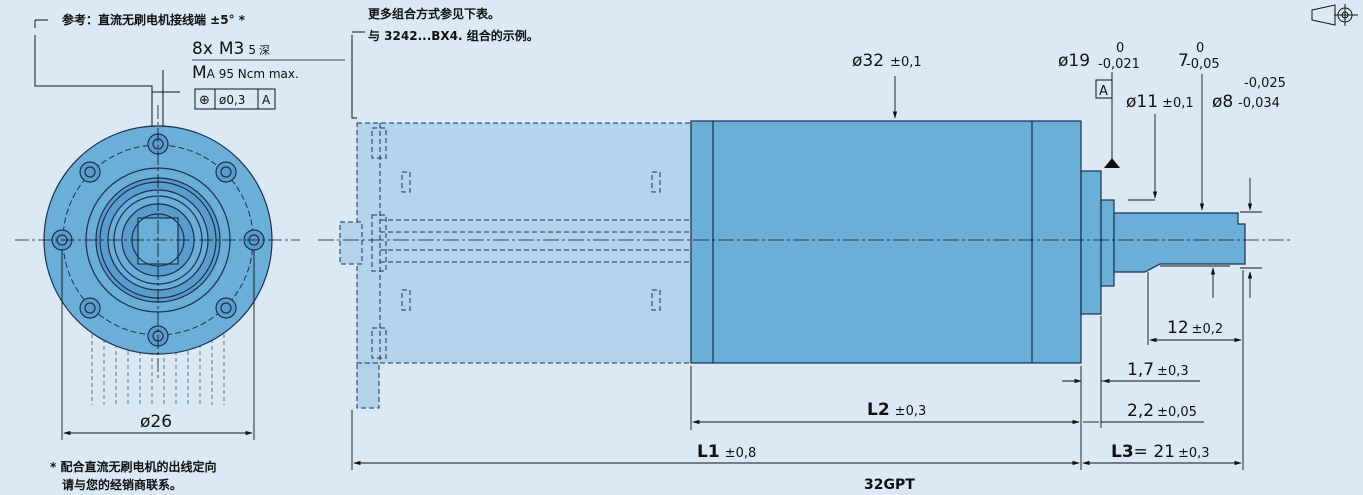 This screenshot has height=495, width=1363. I want to click on l1-label: L1 ±0,8, so click(726, 452).